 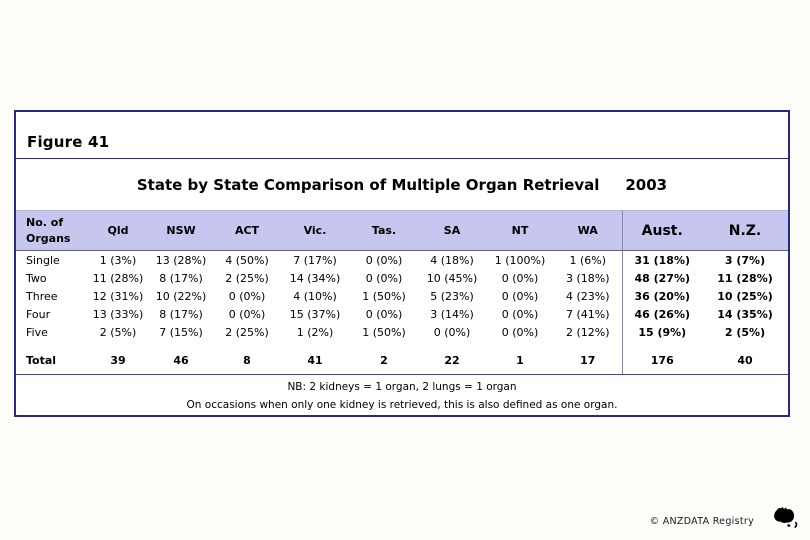 I want to click on table-cell: 1 (2%), so click(x=315, y=332).